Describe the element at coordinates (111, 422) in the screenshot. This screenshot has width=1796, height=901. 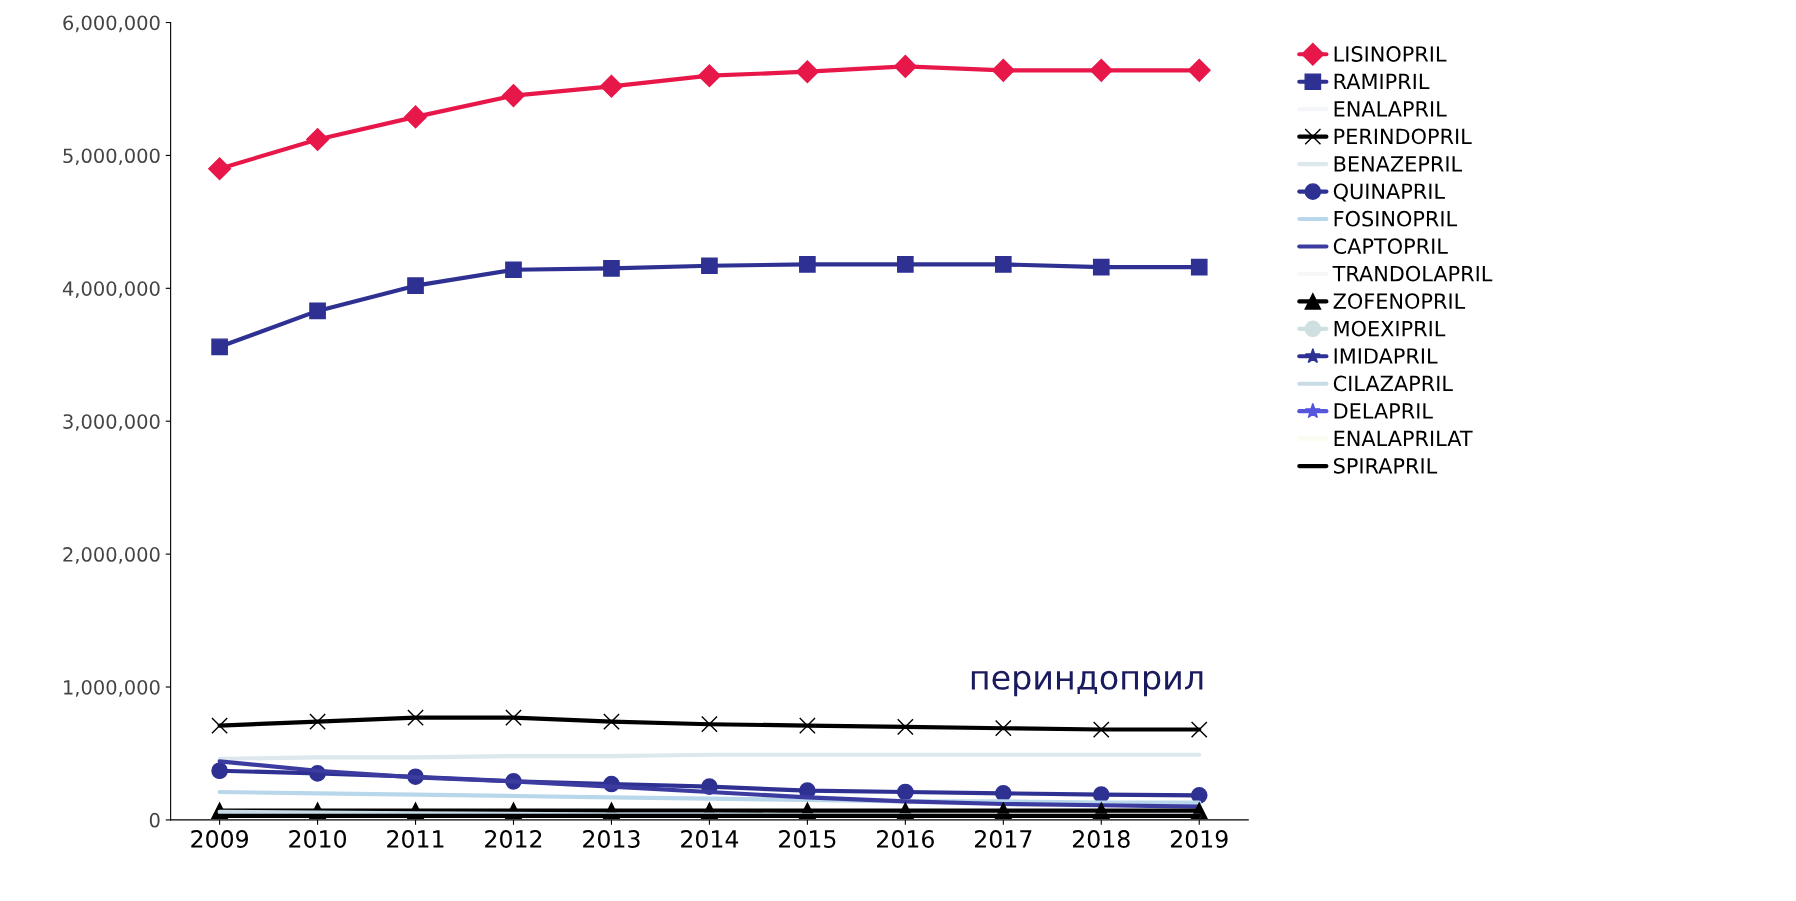
I see `y-tick-label: 3,000,000` at that location.